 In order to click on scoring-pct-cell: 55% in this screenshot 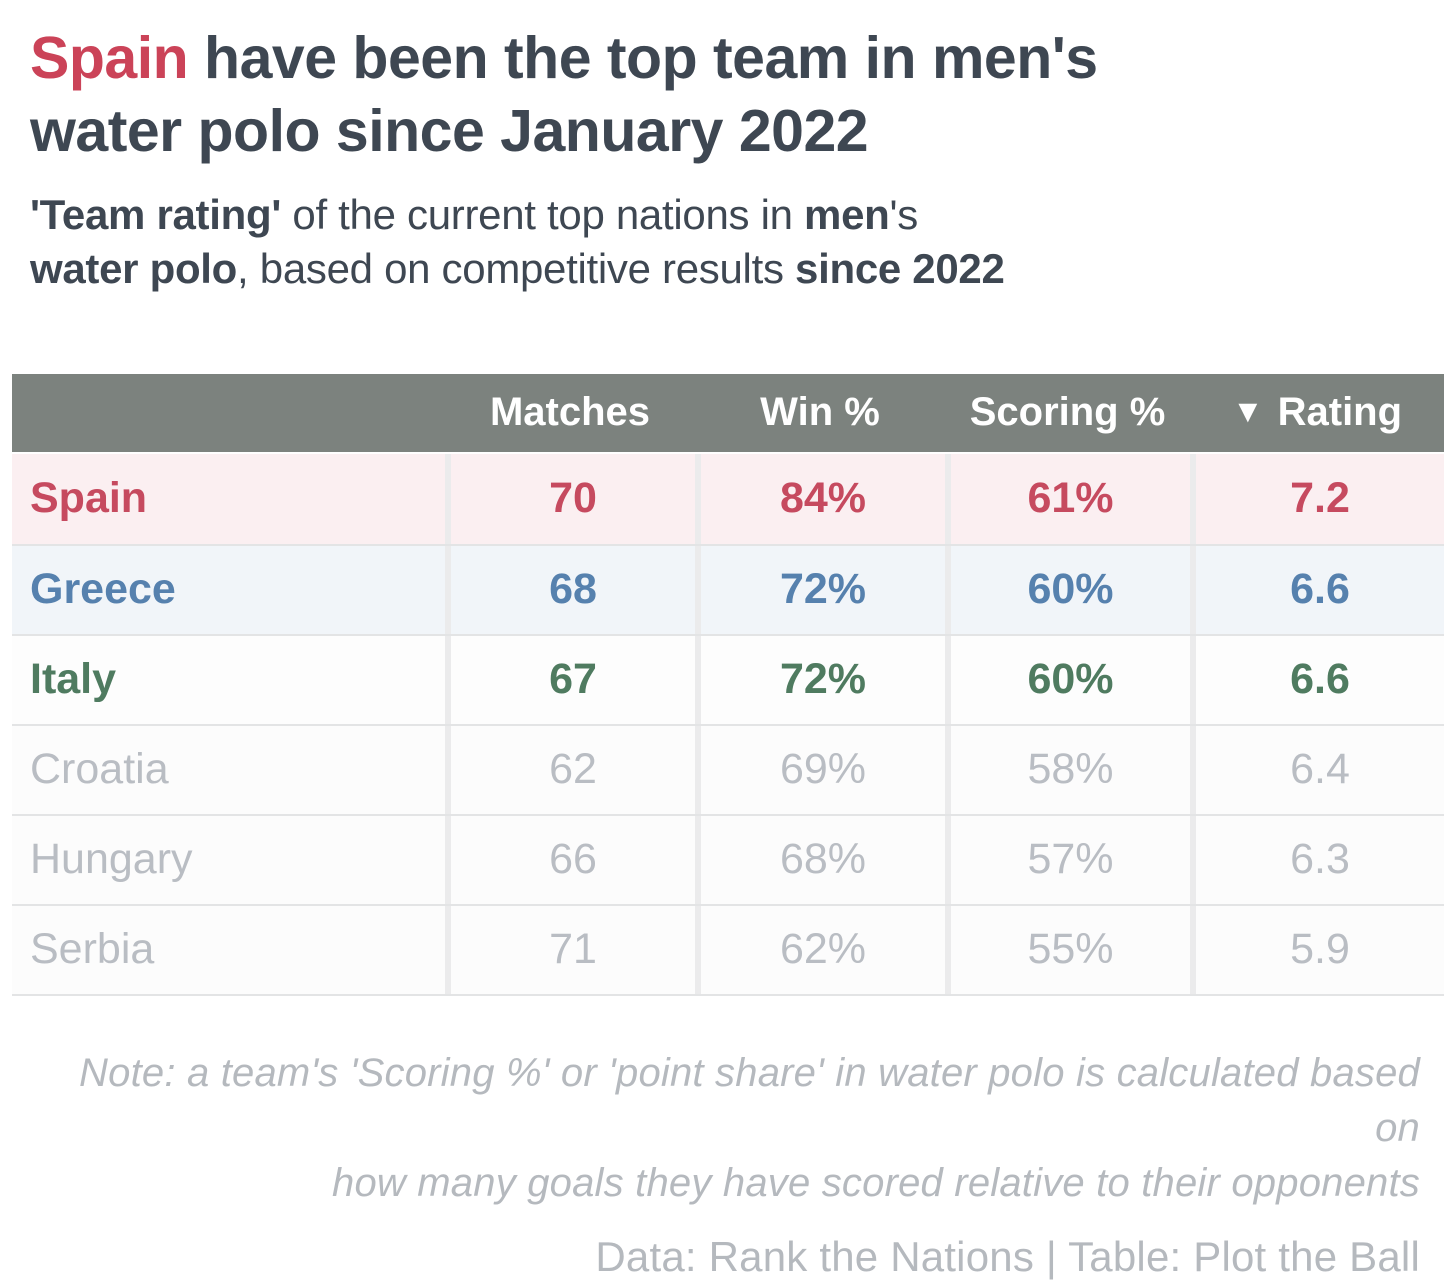, I will do `click(1067, 949)`.